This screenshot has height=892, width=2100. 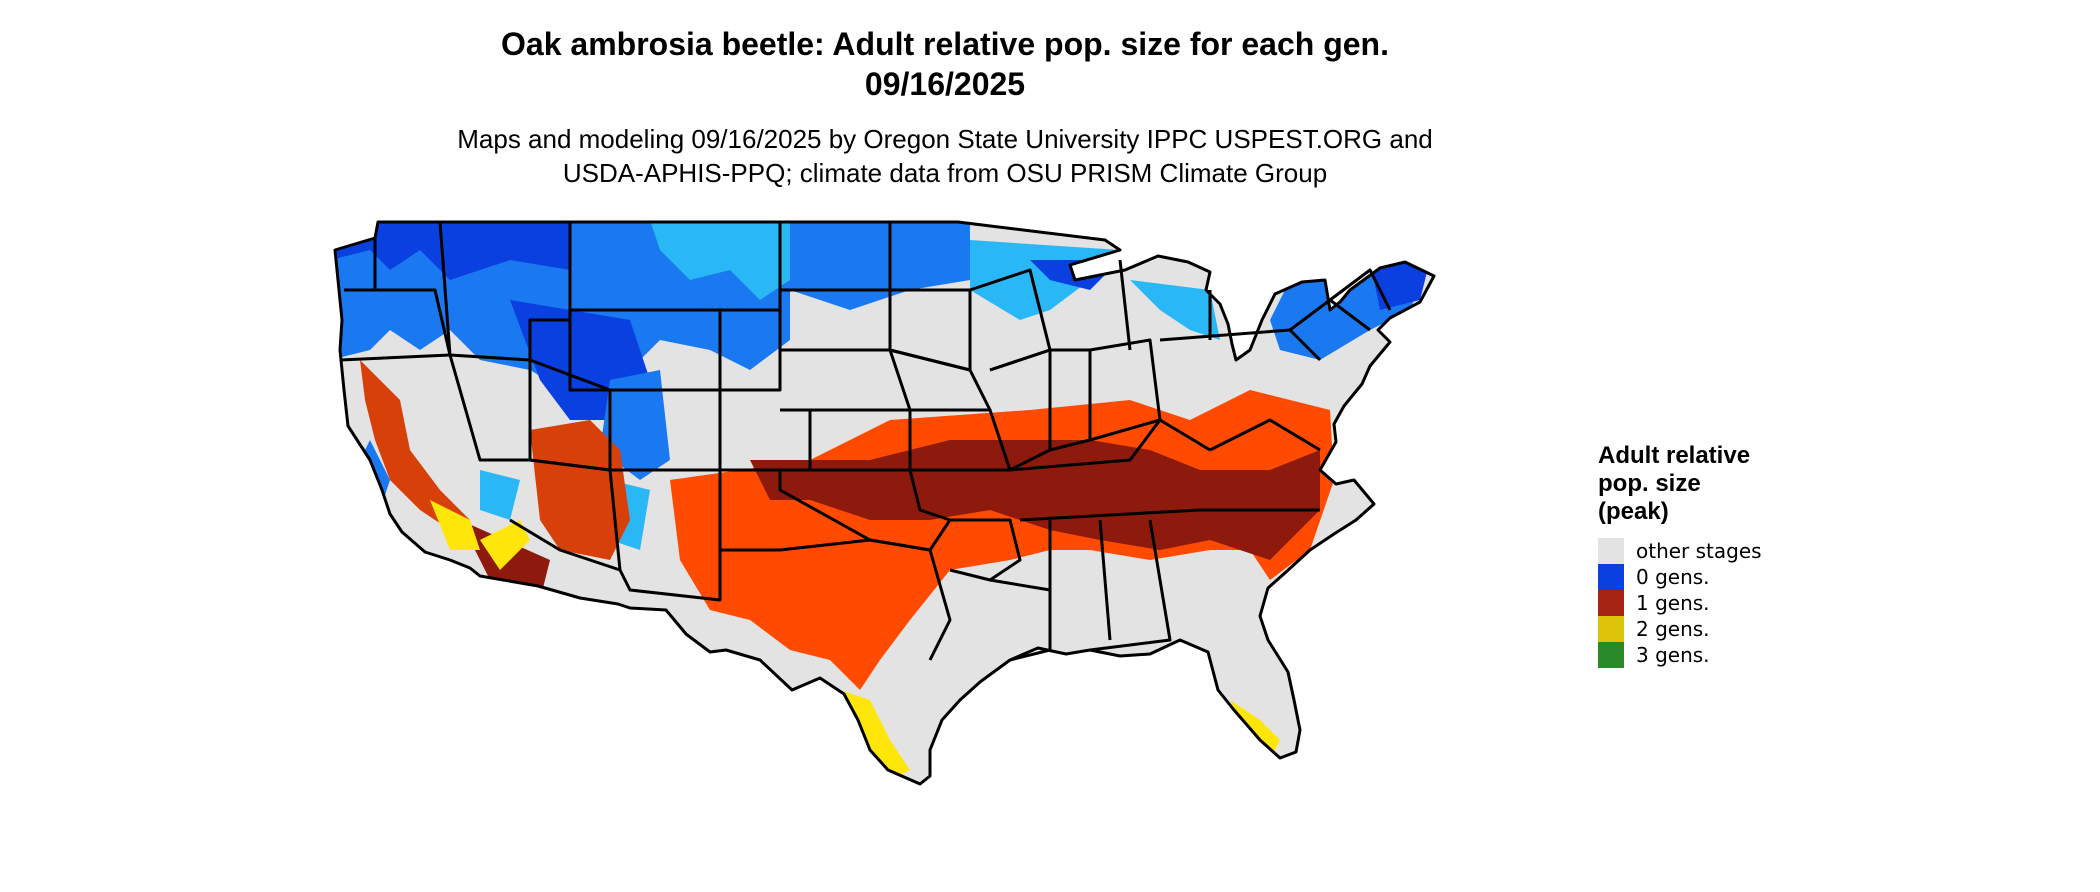 I want to click on border-ok, so click(x=836, y=510).